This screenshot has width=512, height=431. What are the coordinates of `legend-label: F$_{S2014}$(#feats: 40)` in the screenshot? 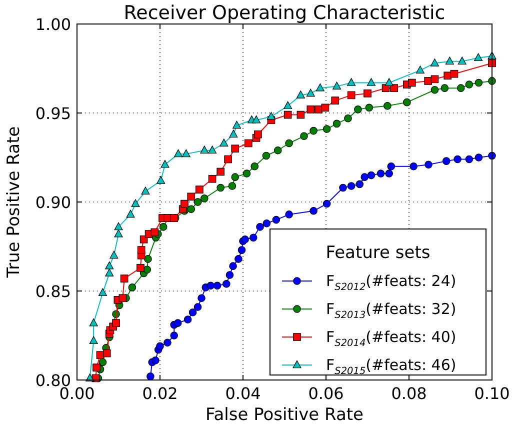 It's located at (391, 338).